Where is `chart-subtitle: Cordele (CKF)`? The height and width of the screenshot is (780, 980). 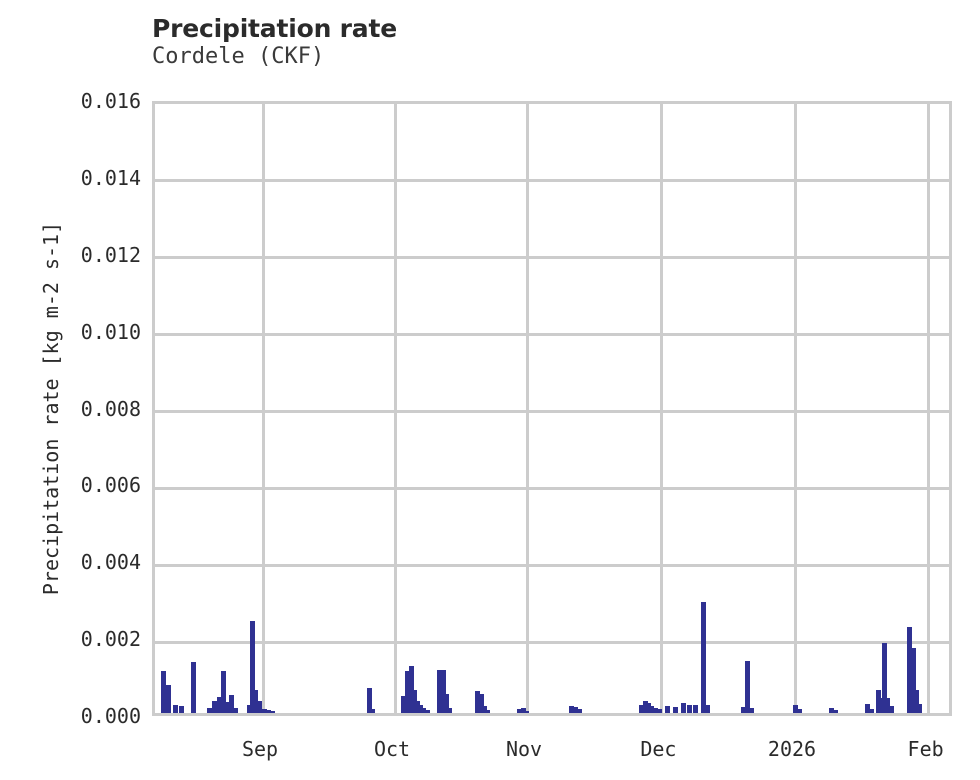 chart-subtitle: Cordele (CKF) is located at coordinates (238, 56).